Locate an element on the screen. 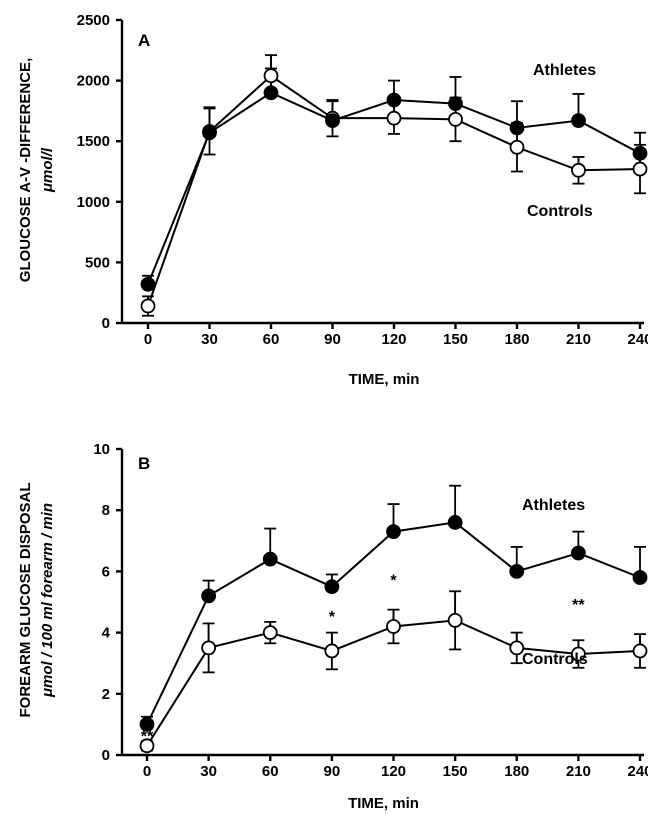 The width and height of the screenshot is (648, 816). y-tick-label: 2000 is located at coordinates (93, 81).